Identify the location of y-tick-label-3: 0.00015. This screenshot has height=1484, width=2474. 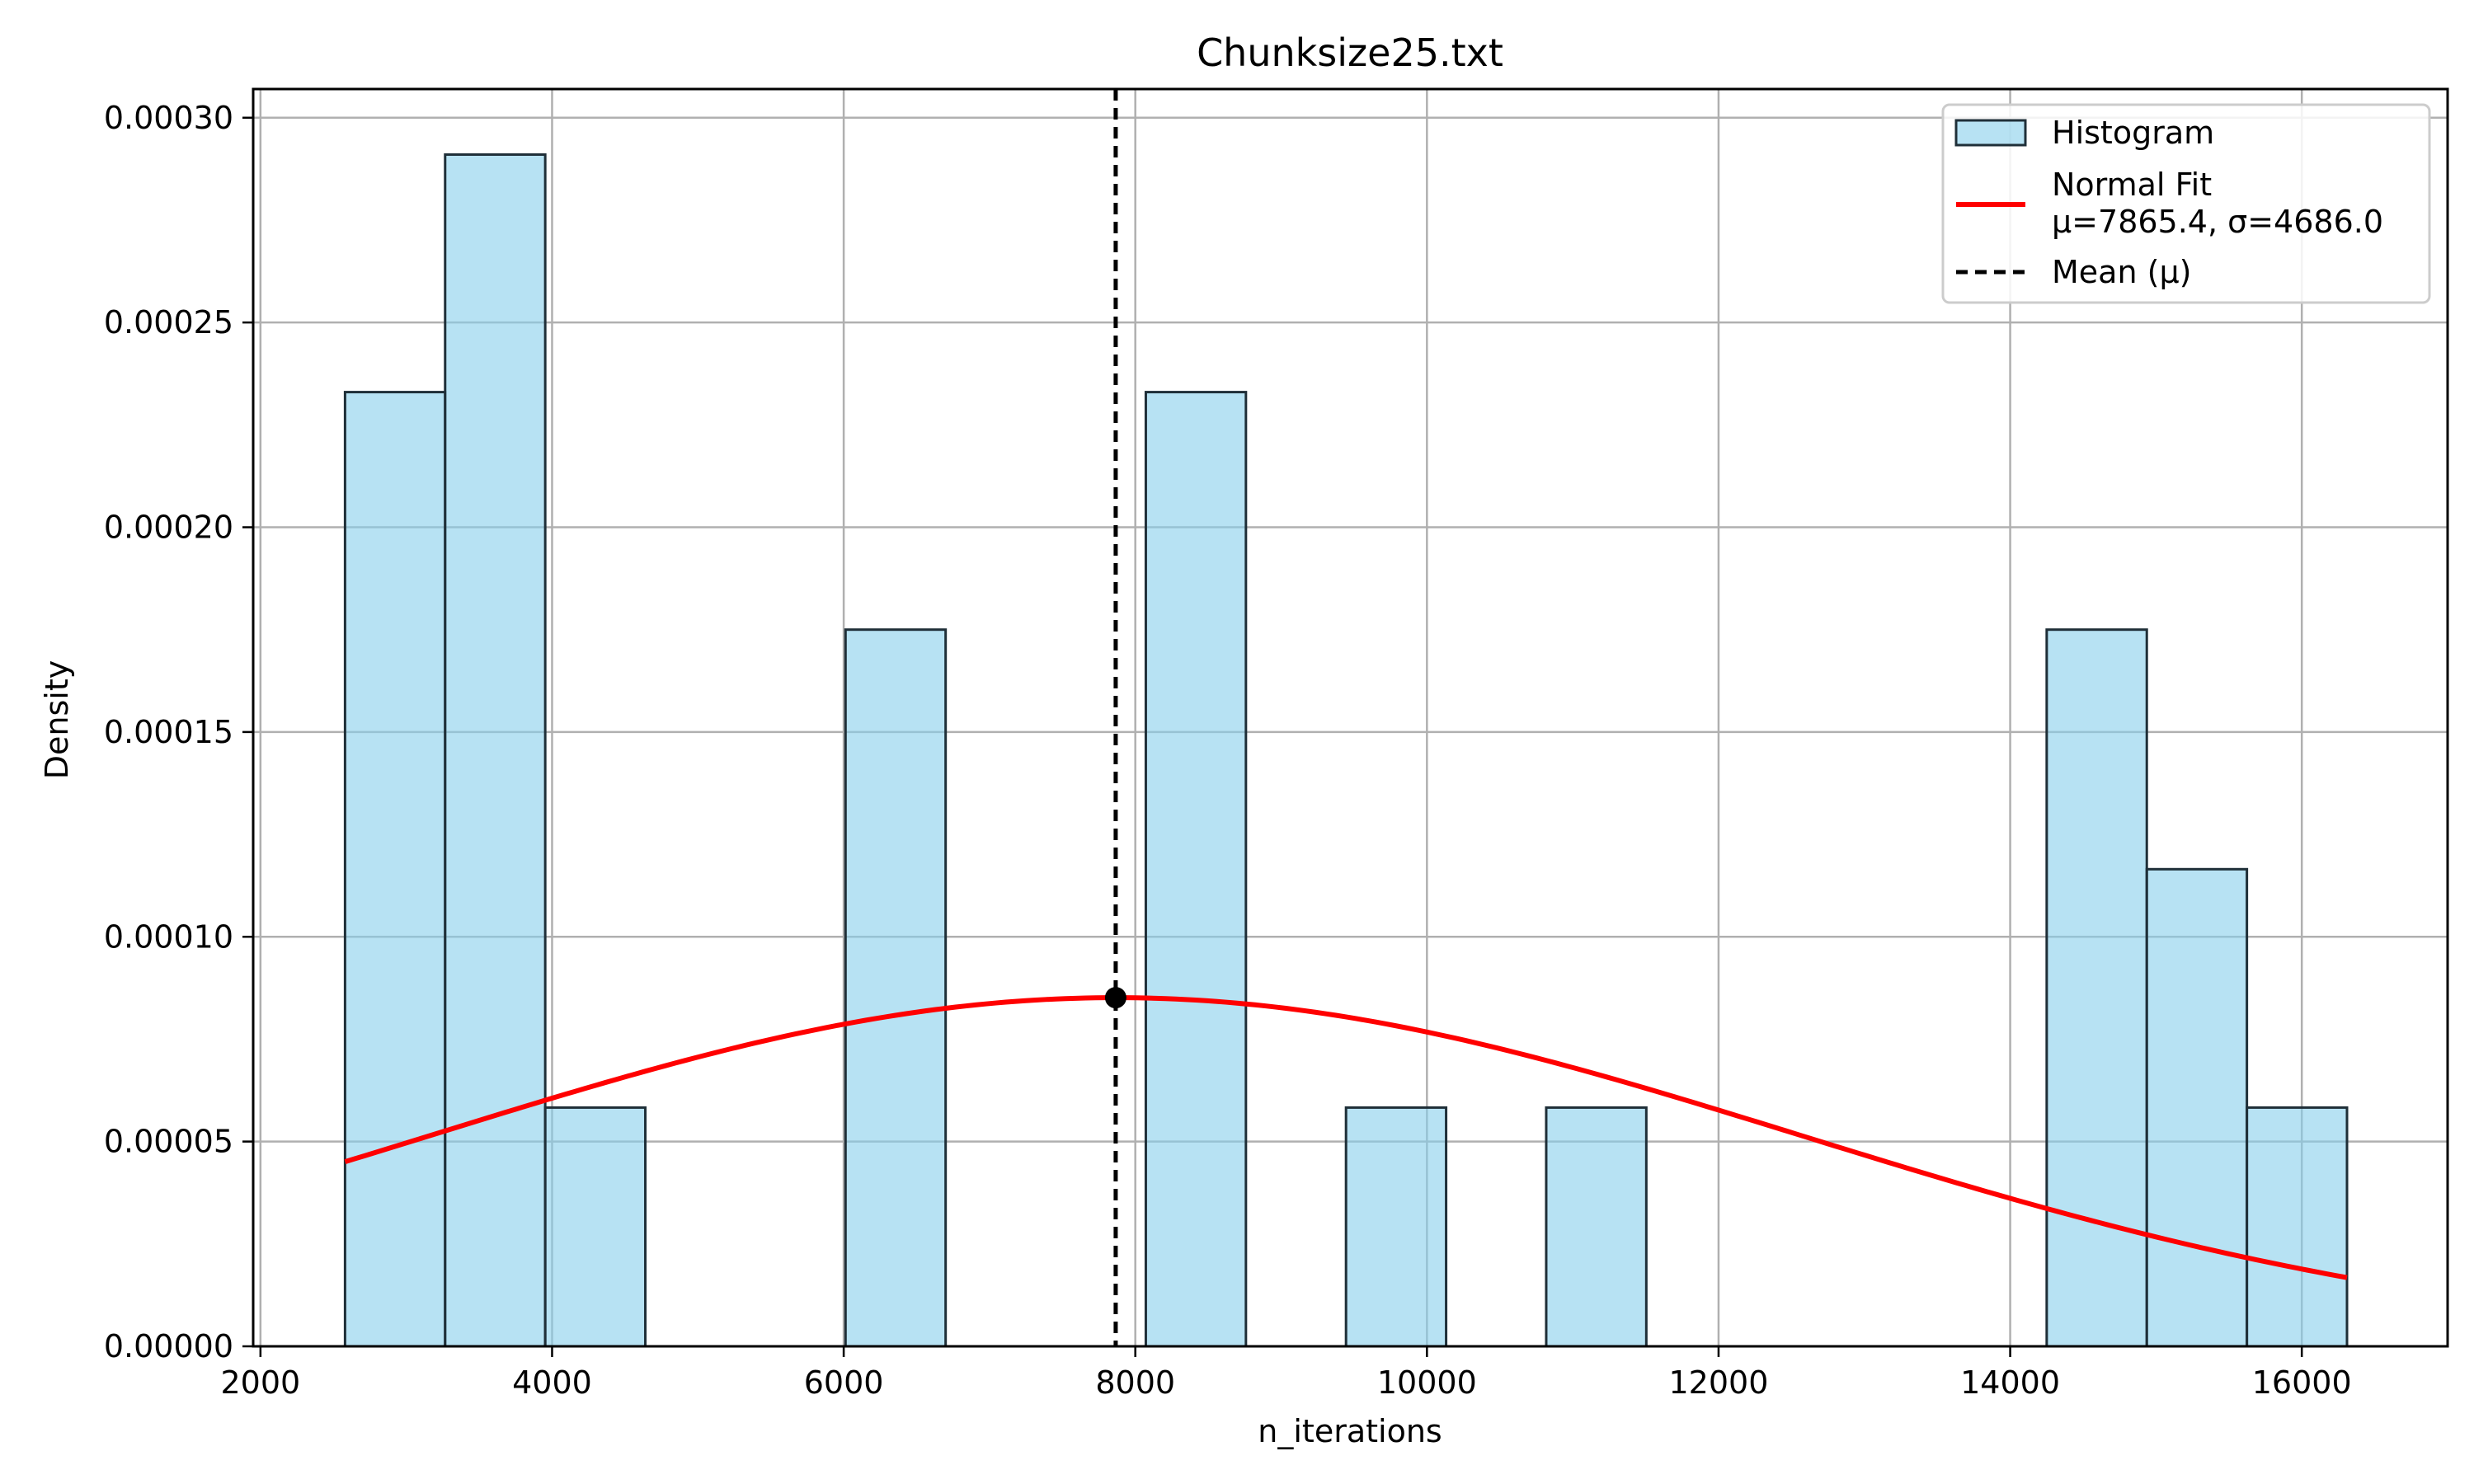
(168, 732).